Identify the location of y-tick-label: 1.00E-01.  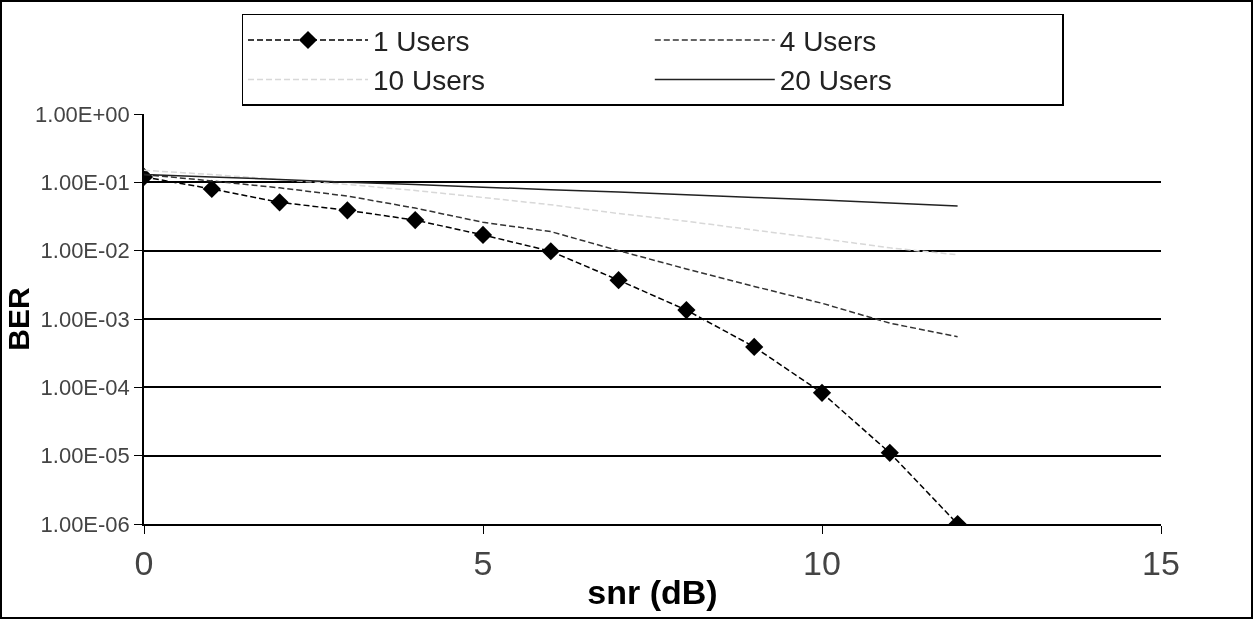
(85, 183).